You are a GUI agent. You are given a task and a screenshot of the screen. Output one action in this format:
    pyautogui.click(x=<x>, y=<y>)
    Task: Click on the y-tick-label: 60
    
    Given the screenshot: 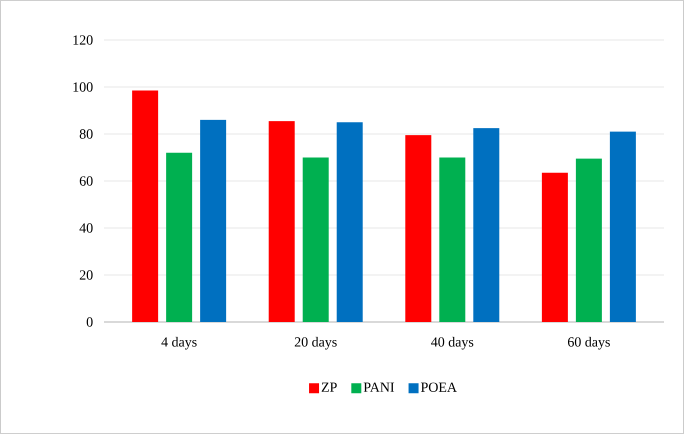 What is the action you would take?
    pyautogui.click(x=86, y=181)
    